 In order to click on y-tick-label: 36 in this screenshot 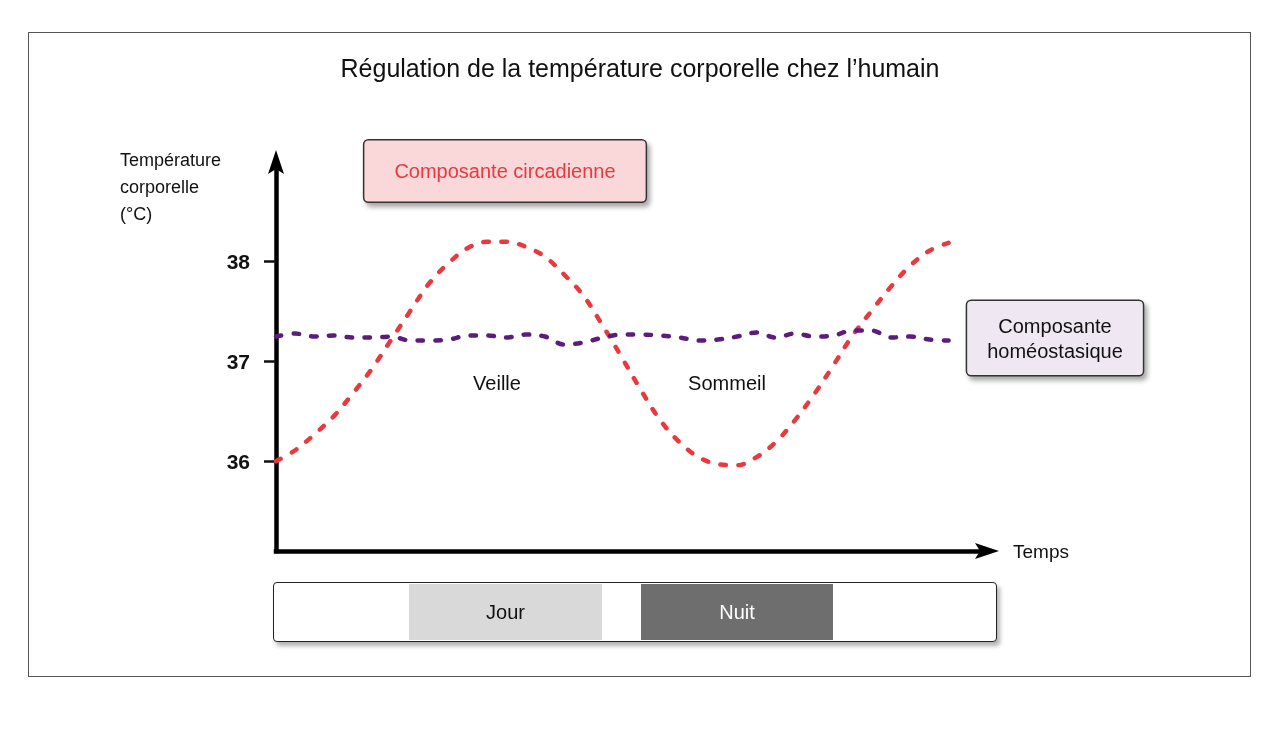, I will do `click(238, 461)`.